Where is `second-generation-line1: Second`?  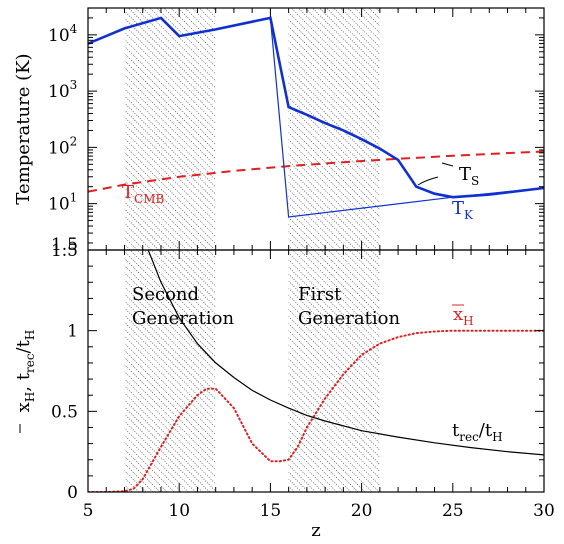
second-generation-line1: Second is located at coordinates (165, 294).